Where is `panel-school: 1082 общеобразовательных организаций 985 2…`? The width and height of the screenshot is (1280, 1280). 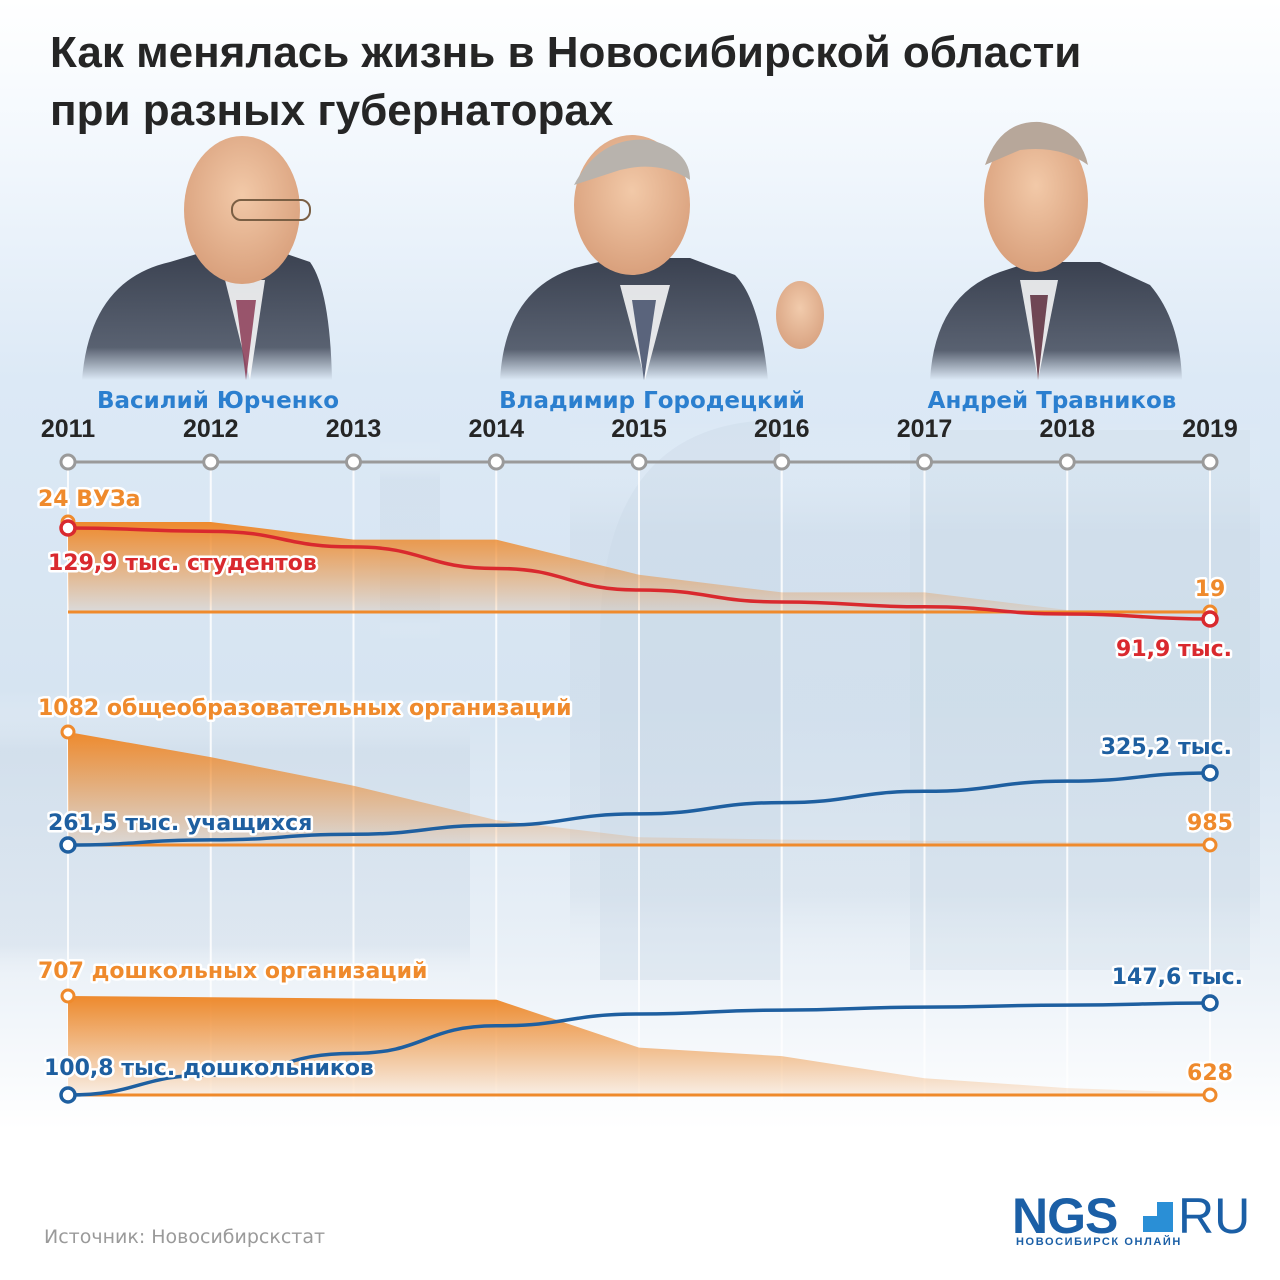 panel-school: 1082 общеобразовательных организаций 985 2… is located at coordinates (635, 774).